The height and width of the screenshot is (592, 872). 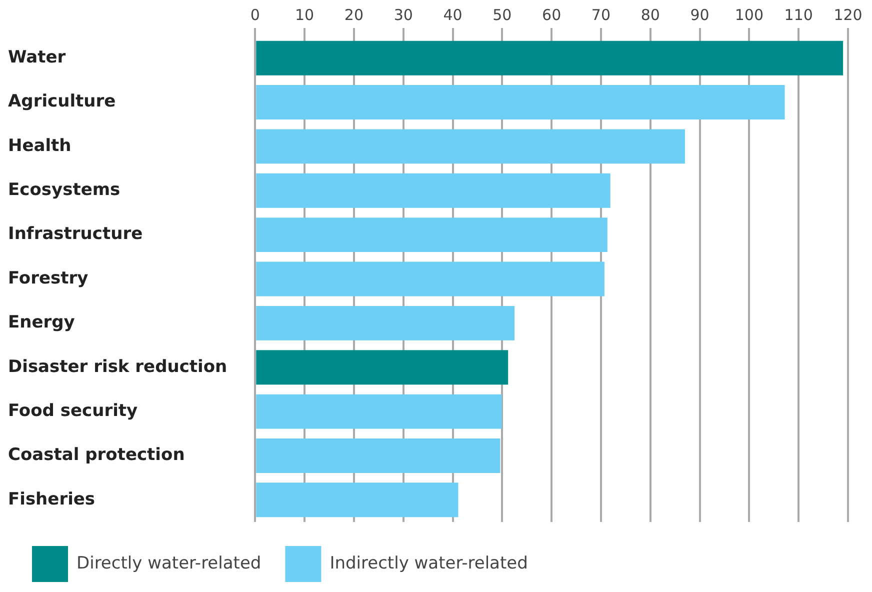 I want to click on x-tick-label: 40, so click(x=452, y=15).